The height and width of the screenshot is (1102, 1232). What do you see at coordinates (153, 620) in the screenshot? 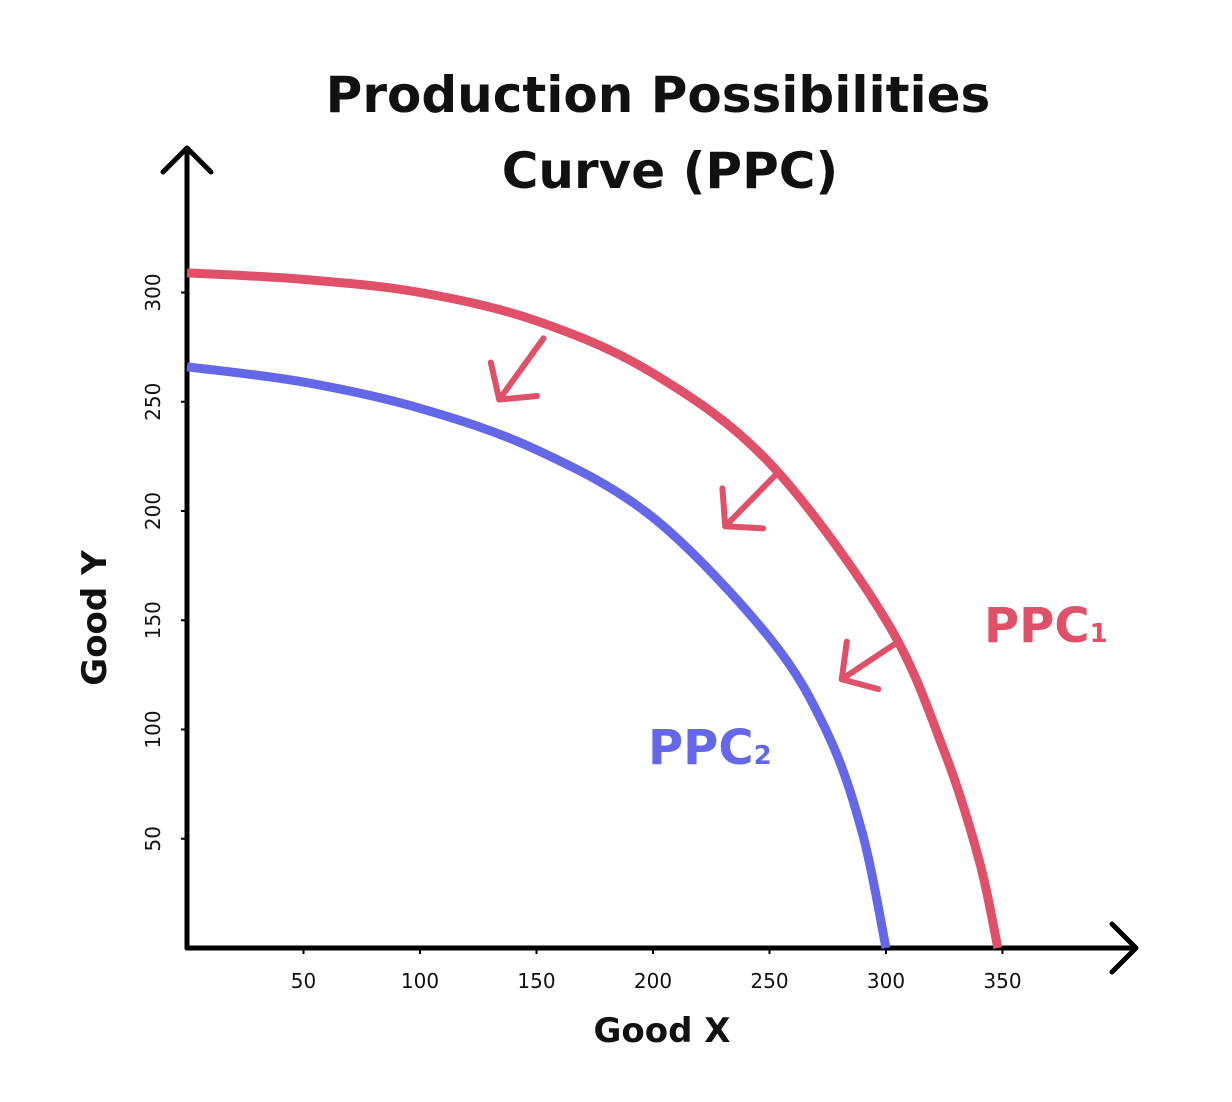
I see `y-tick-label-150: 150` at bounding box center [153, 620].